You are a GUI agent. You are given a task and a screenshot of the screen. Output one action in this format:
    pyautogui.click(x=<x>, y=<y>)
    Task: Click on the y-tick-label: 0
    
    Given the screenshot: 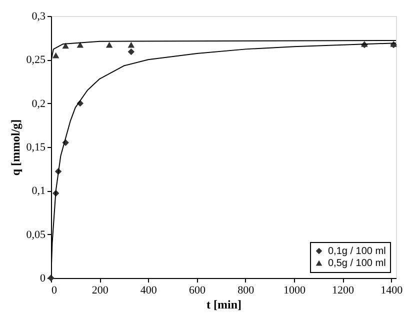 What is the action you would take?
    pyautogui.click(x=43, y=278)
    